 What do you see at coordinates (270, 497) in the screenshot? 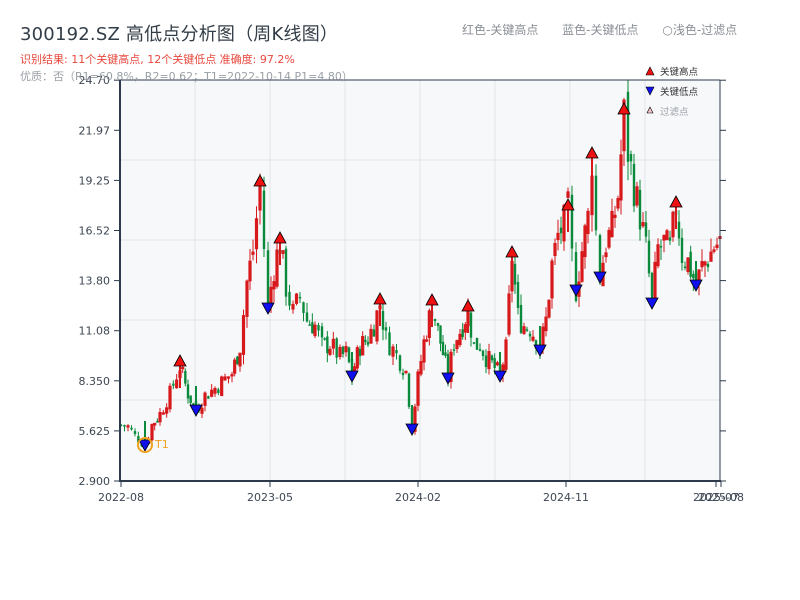
I see `x-tick-label: 2023-05` at bounding box center [270, 497].